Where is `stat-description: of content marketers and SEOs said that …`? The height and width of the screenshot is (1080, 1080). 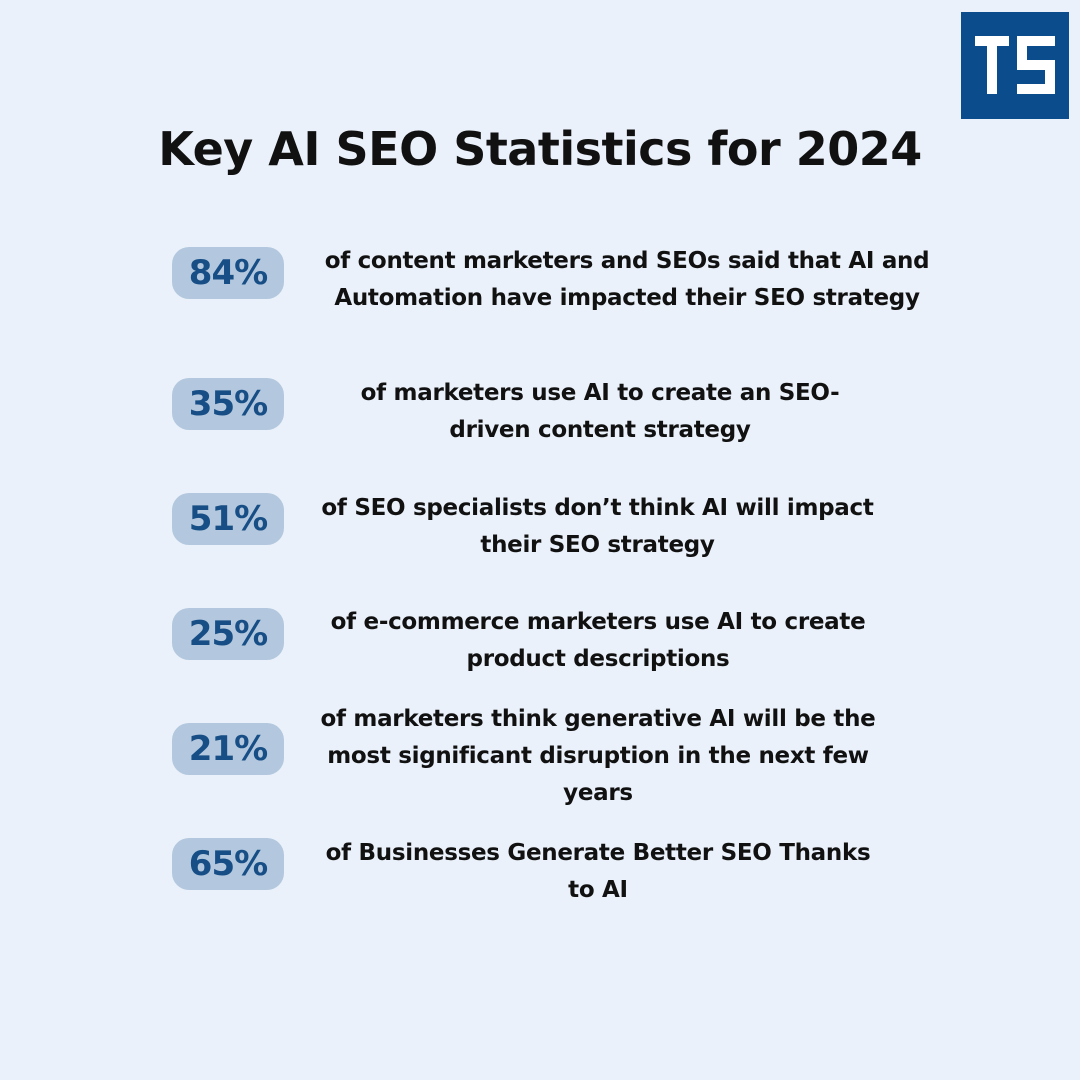
stat-description: of content marketers and SEOs said that … is located at coordinates (627, 279).